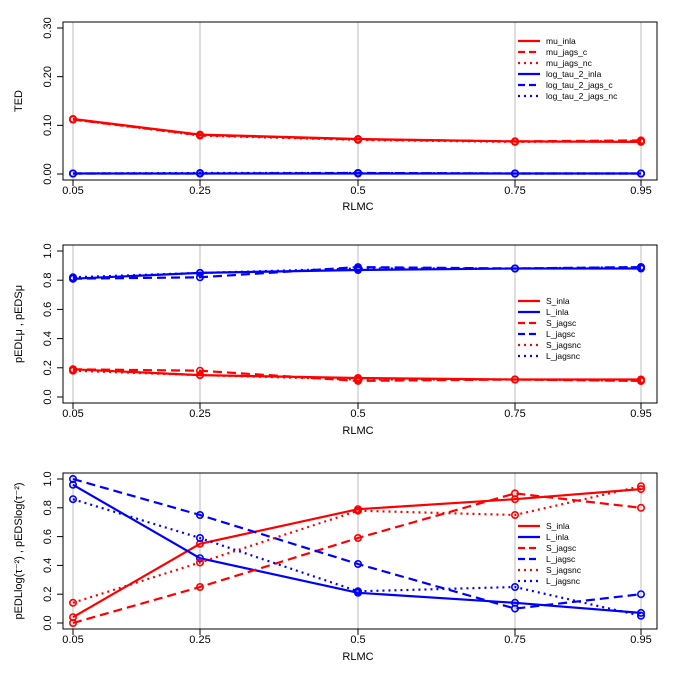 Image resolution: width=676 pixels, height=681 pixels. What do you see at coordinates (563, 581) in the screenshot?
I see `legend-label: L_jagsnc` at bounding box center [563, 581].